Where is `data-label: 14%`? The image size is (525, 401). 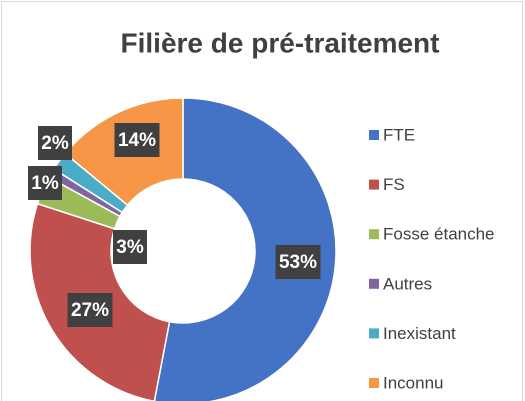 data-label: 14% is located at coordinates (137, 140).